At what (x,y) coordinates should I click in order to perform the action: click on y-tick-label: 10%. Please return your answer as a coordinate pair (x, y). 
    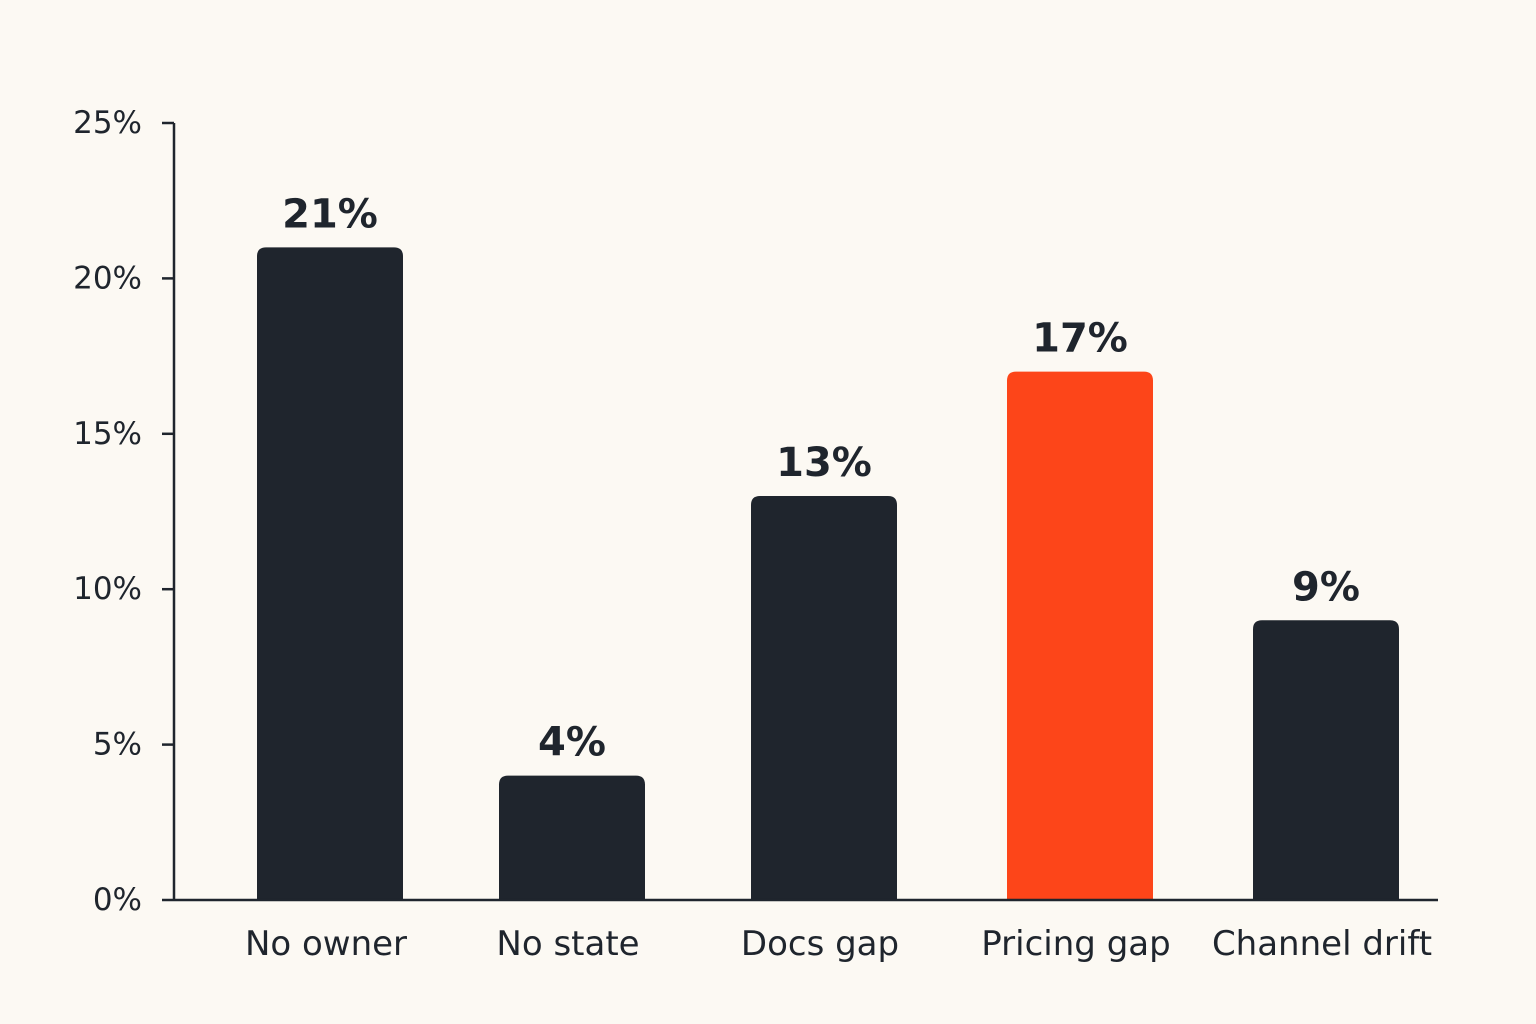
    Looking at the image, I should click on (107, 589).